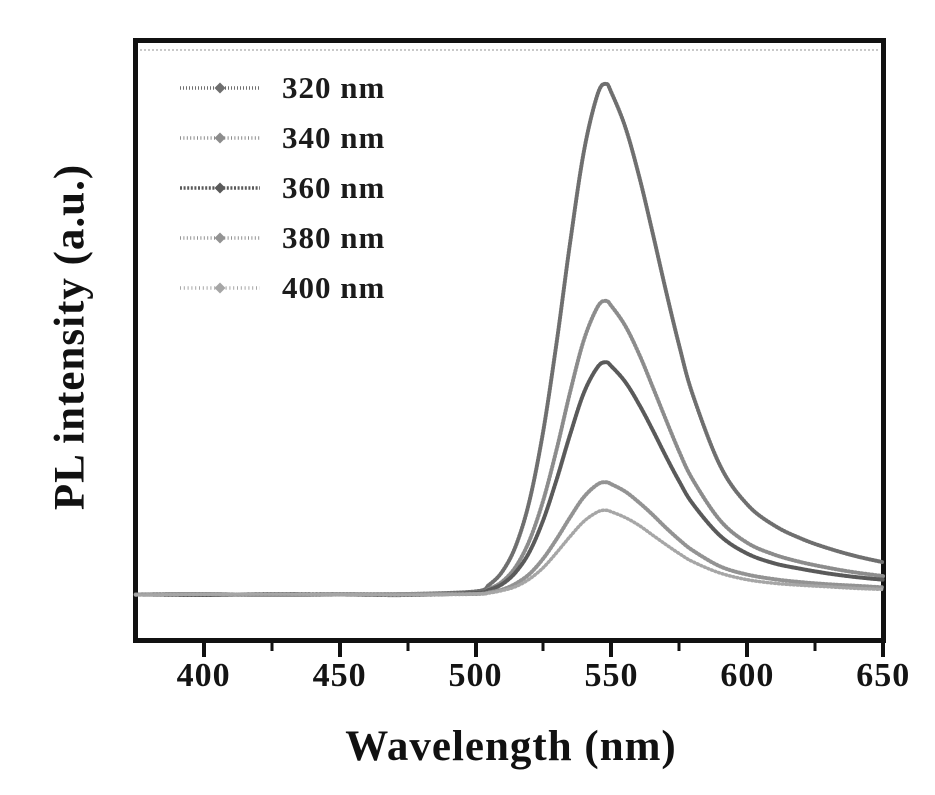 This screenshot has width=935, height=795. I want to click on x-tick-label: 400, so click(203, 675).